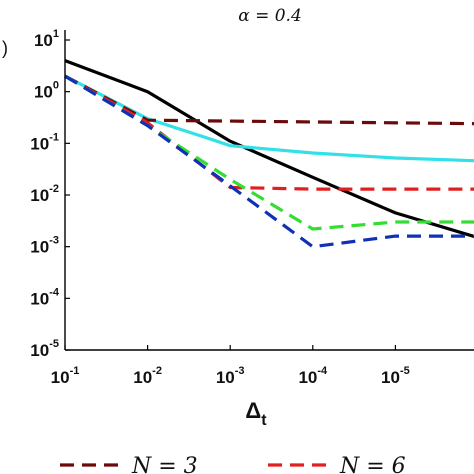 The image size is (474, 474). What do you see at coordinates (46, 91) in the screenshot?
I see `y-tick-label-1: 10⁰` at bounding box center [46, 91].